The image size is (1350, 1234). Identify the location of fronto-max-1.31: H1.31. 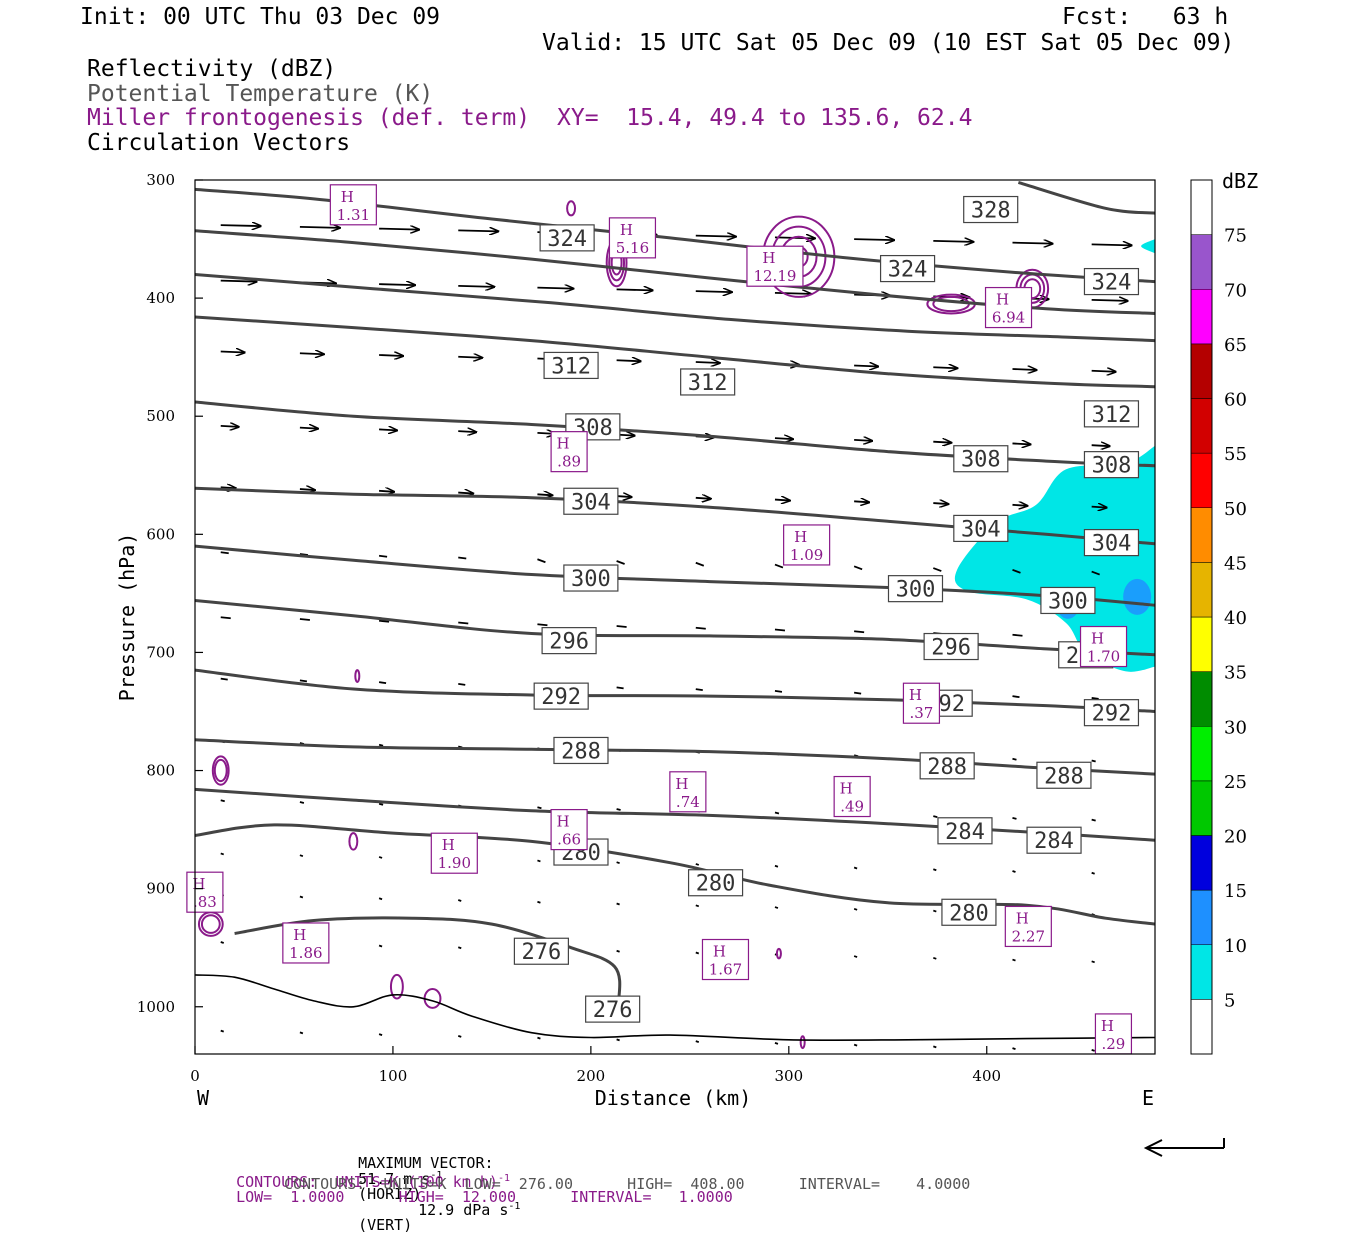
(353, 205).